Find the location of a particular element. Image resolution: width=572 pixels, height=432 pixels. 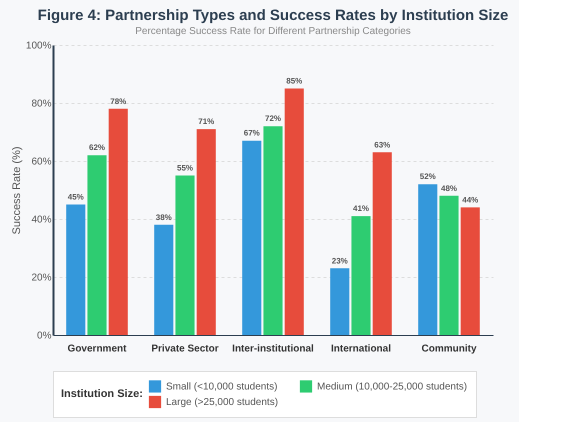

y-tick-label: 60% is located at coordinates (41, 162).